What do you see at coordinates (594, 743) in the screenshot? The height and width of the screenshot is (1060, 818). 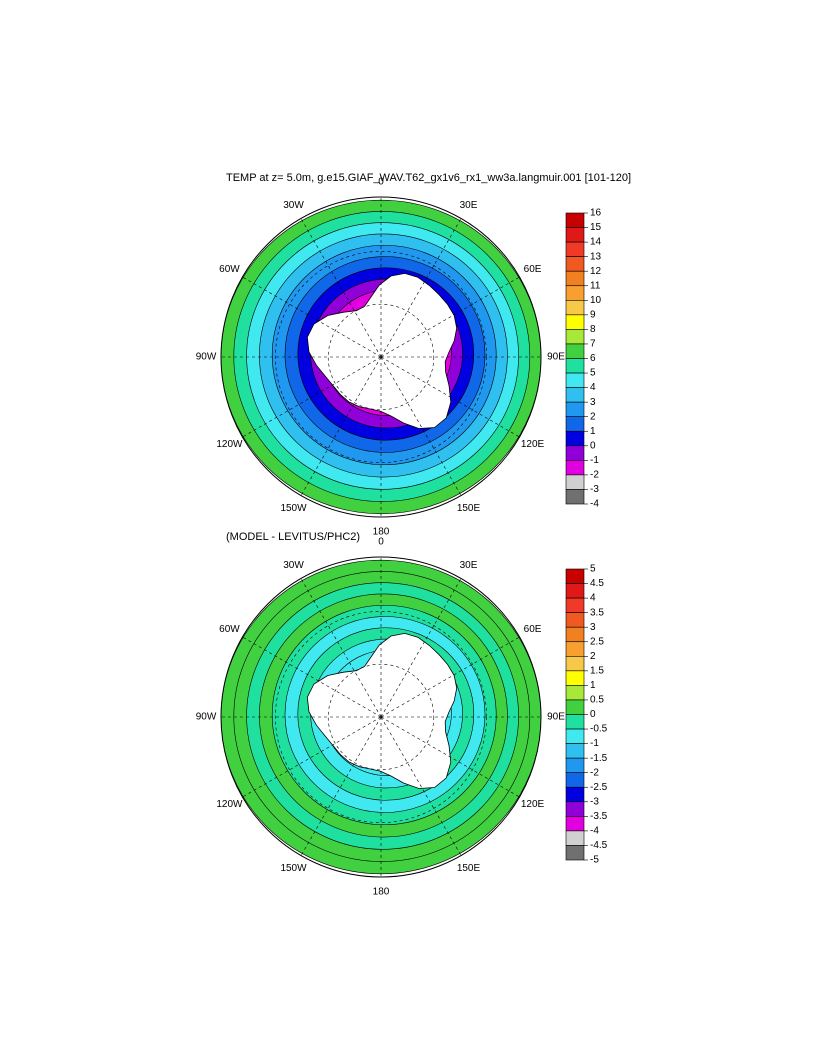 I see `colorbar-label: -1` at bounding box center [594, 743].